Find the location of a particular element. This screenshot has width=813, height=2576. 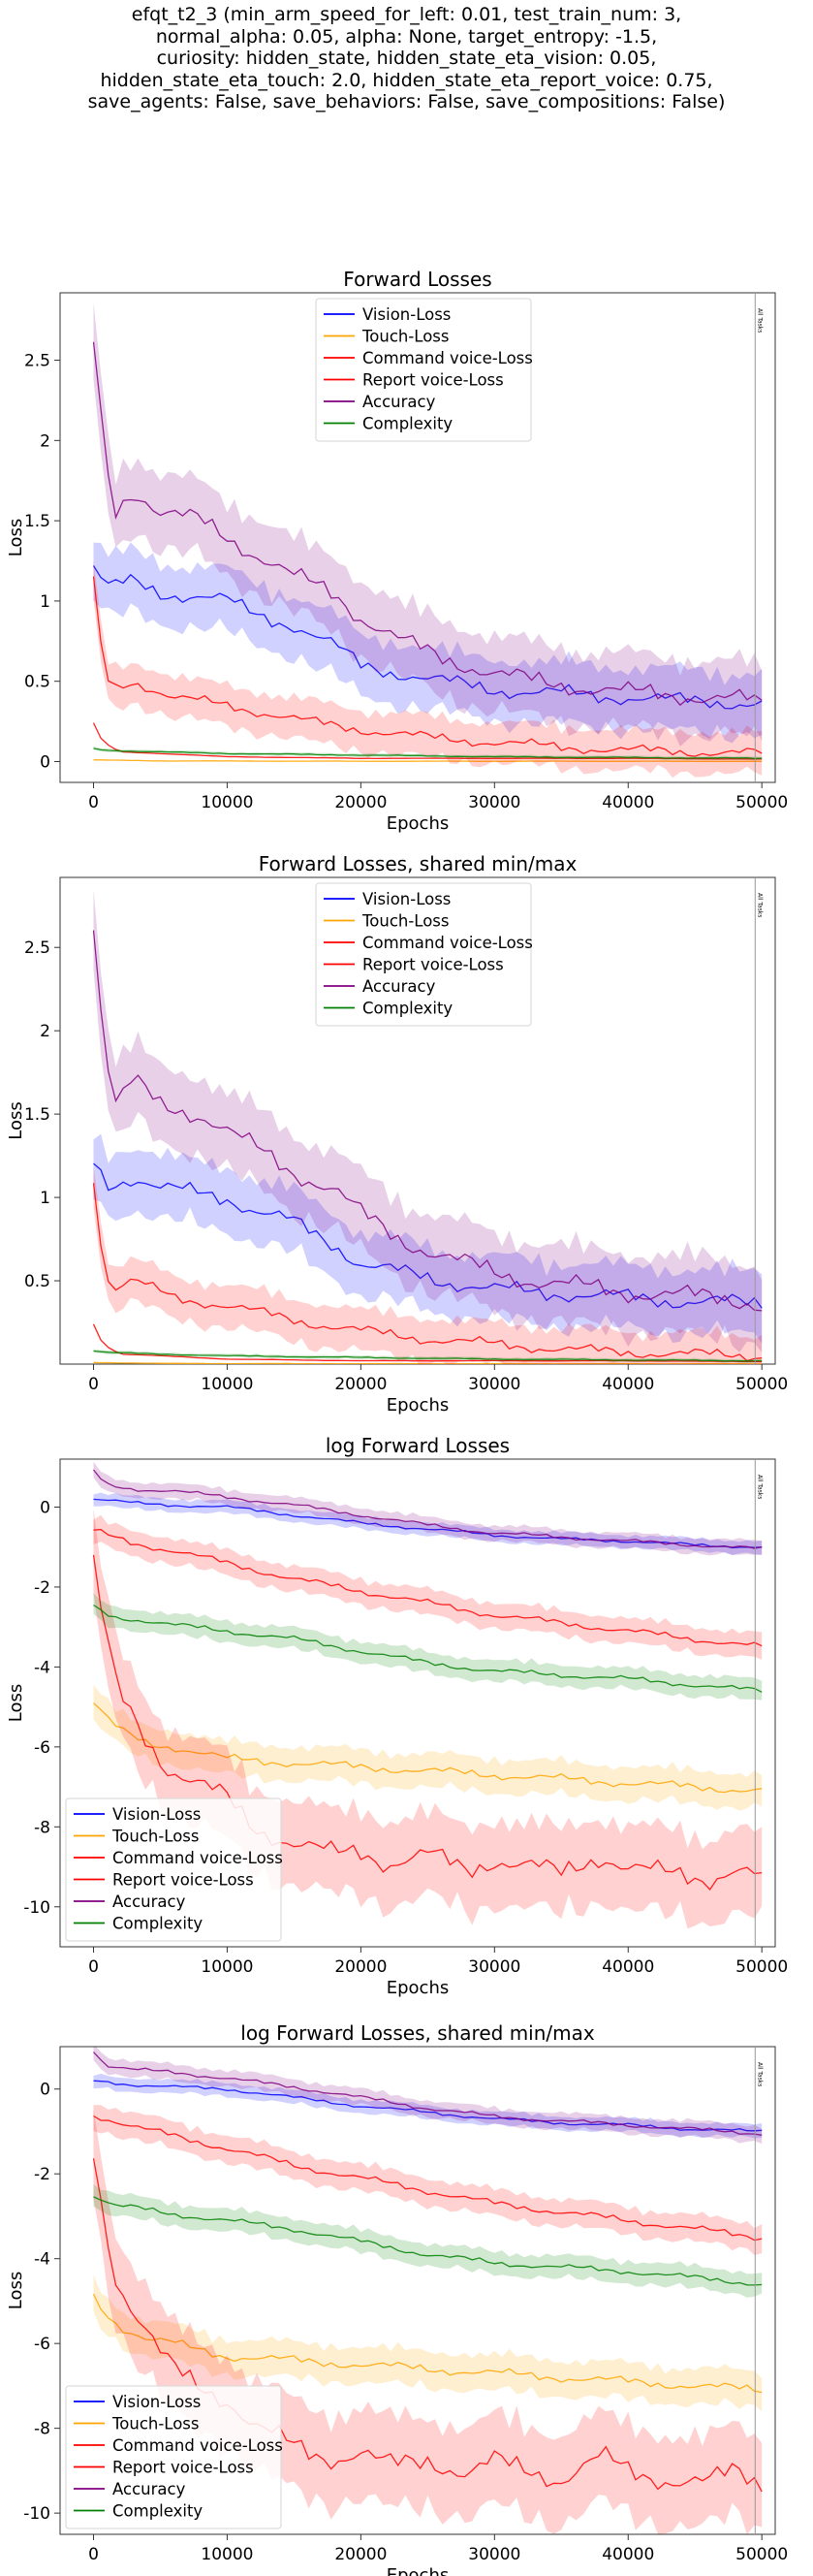

y-tick-label: 0.5 is located at coordinates (37, 682).